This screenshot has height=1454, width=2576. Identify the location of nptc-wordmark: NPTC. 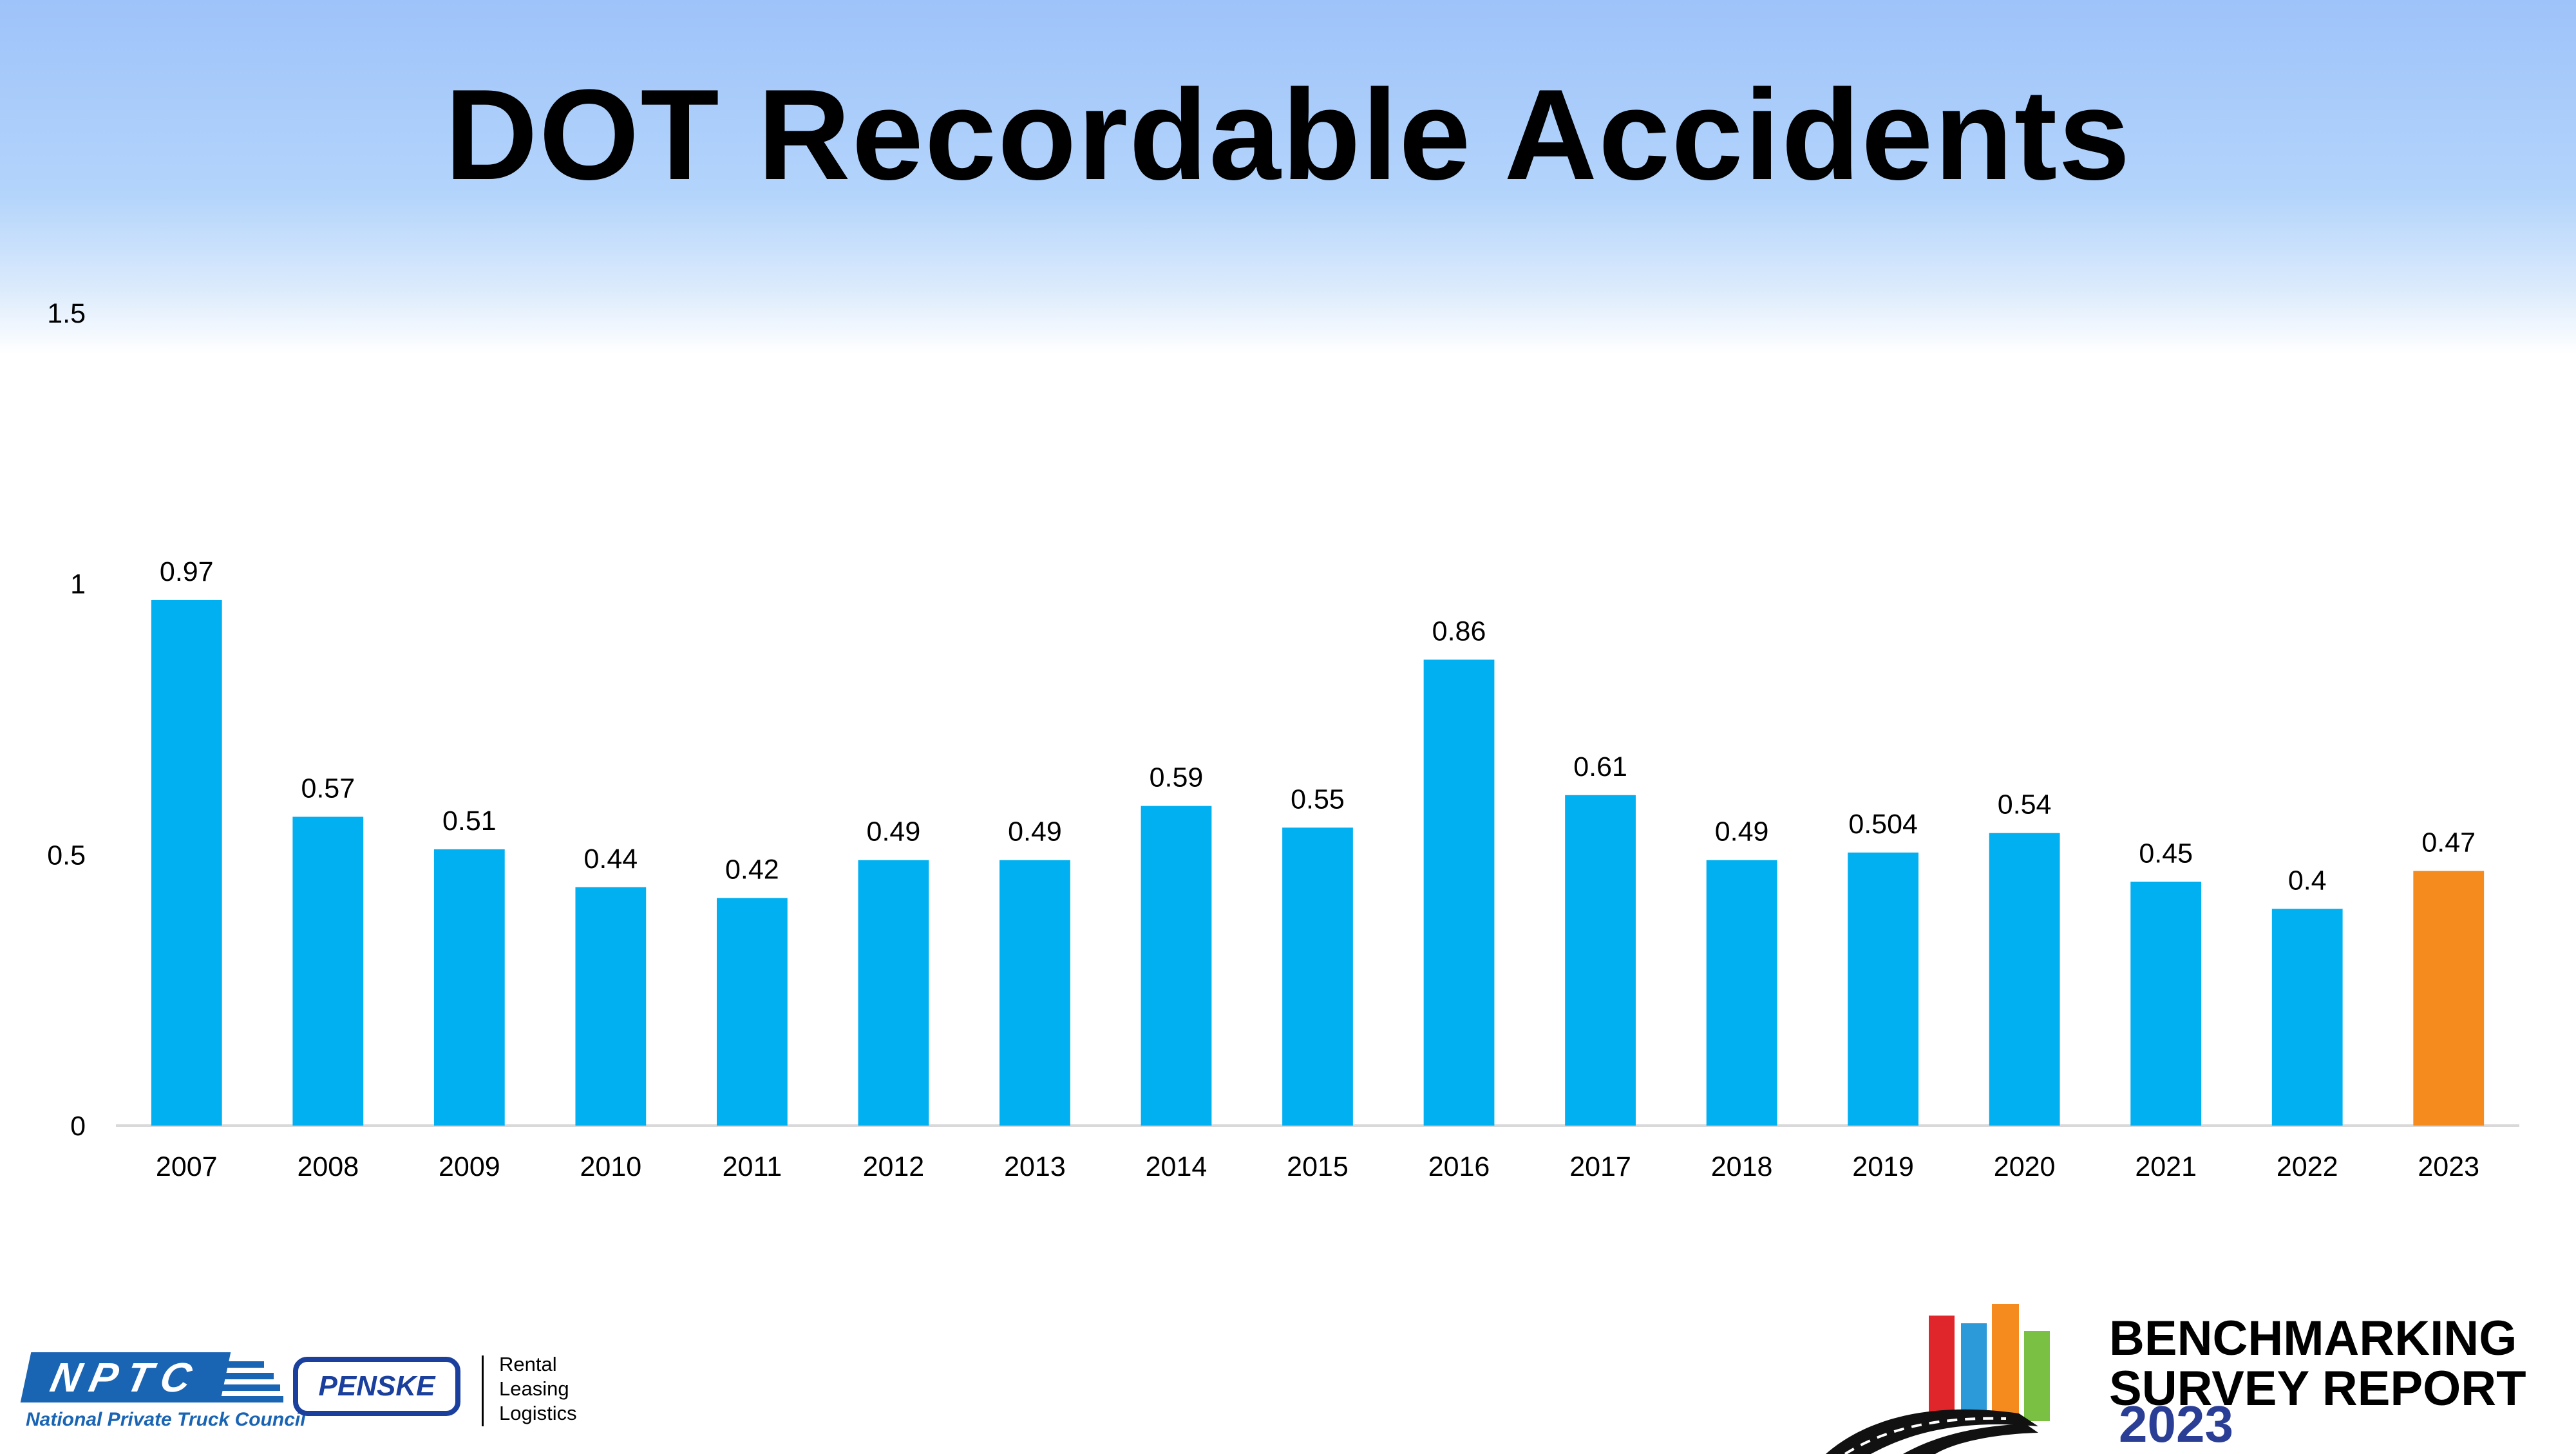
(125, 1377).